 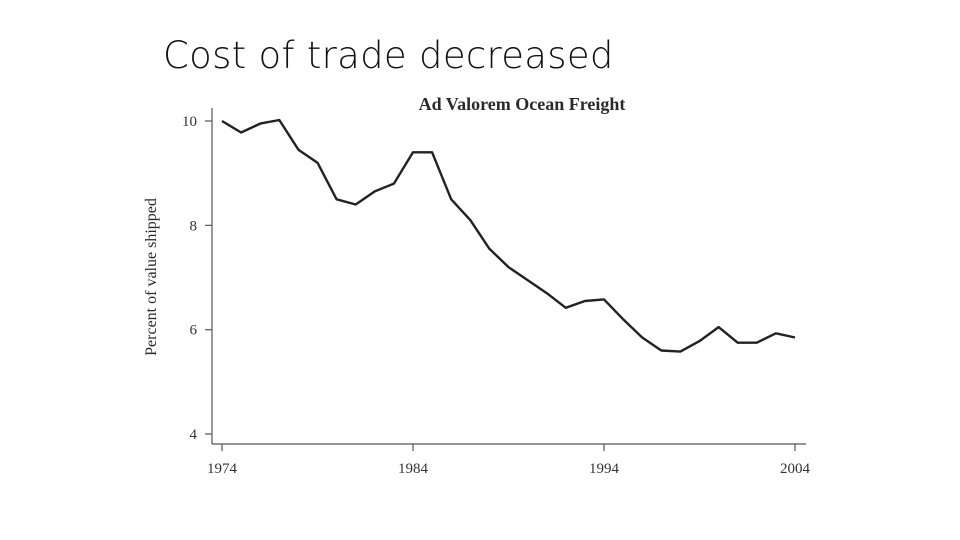 I want to click on slide-title: Cost of trade decreased, so click(x=388, y=55).